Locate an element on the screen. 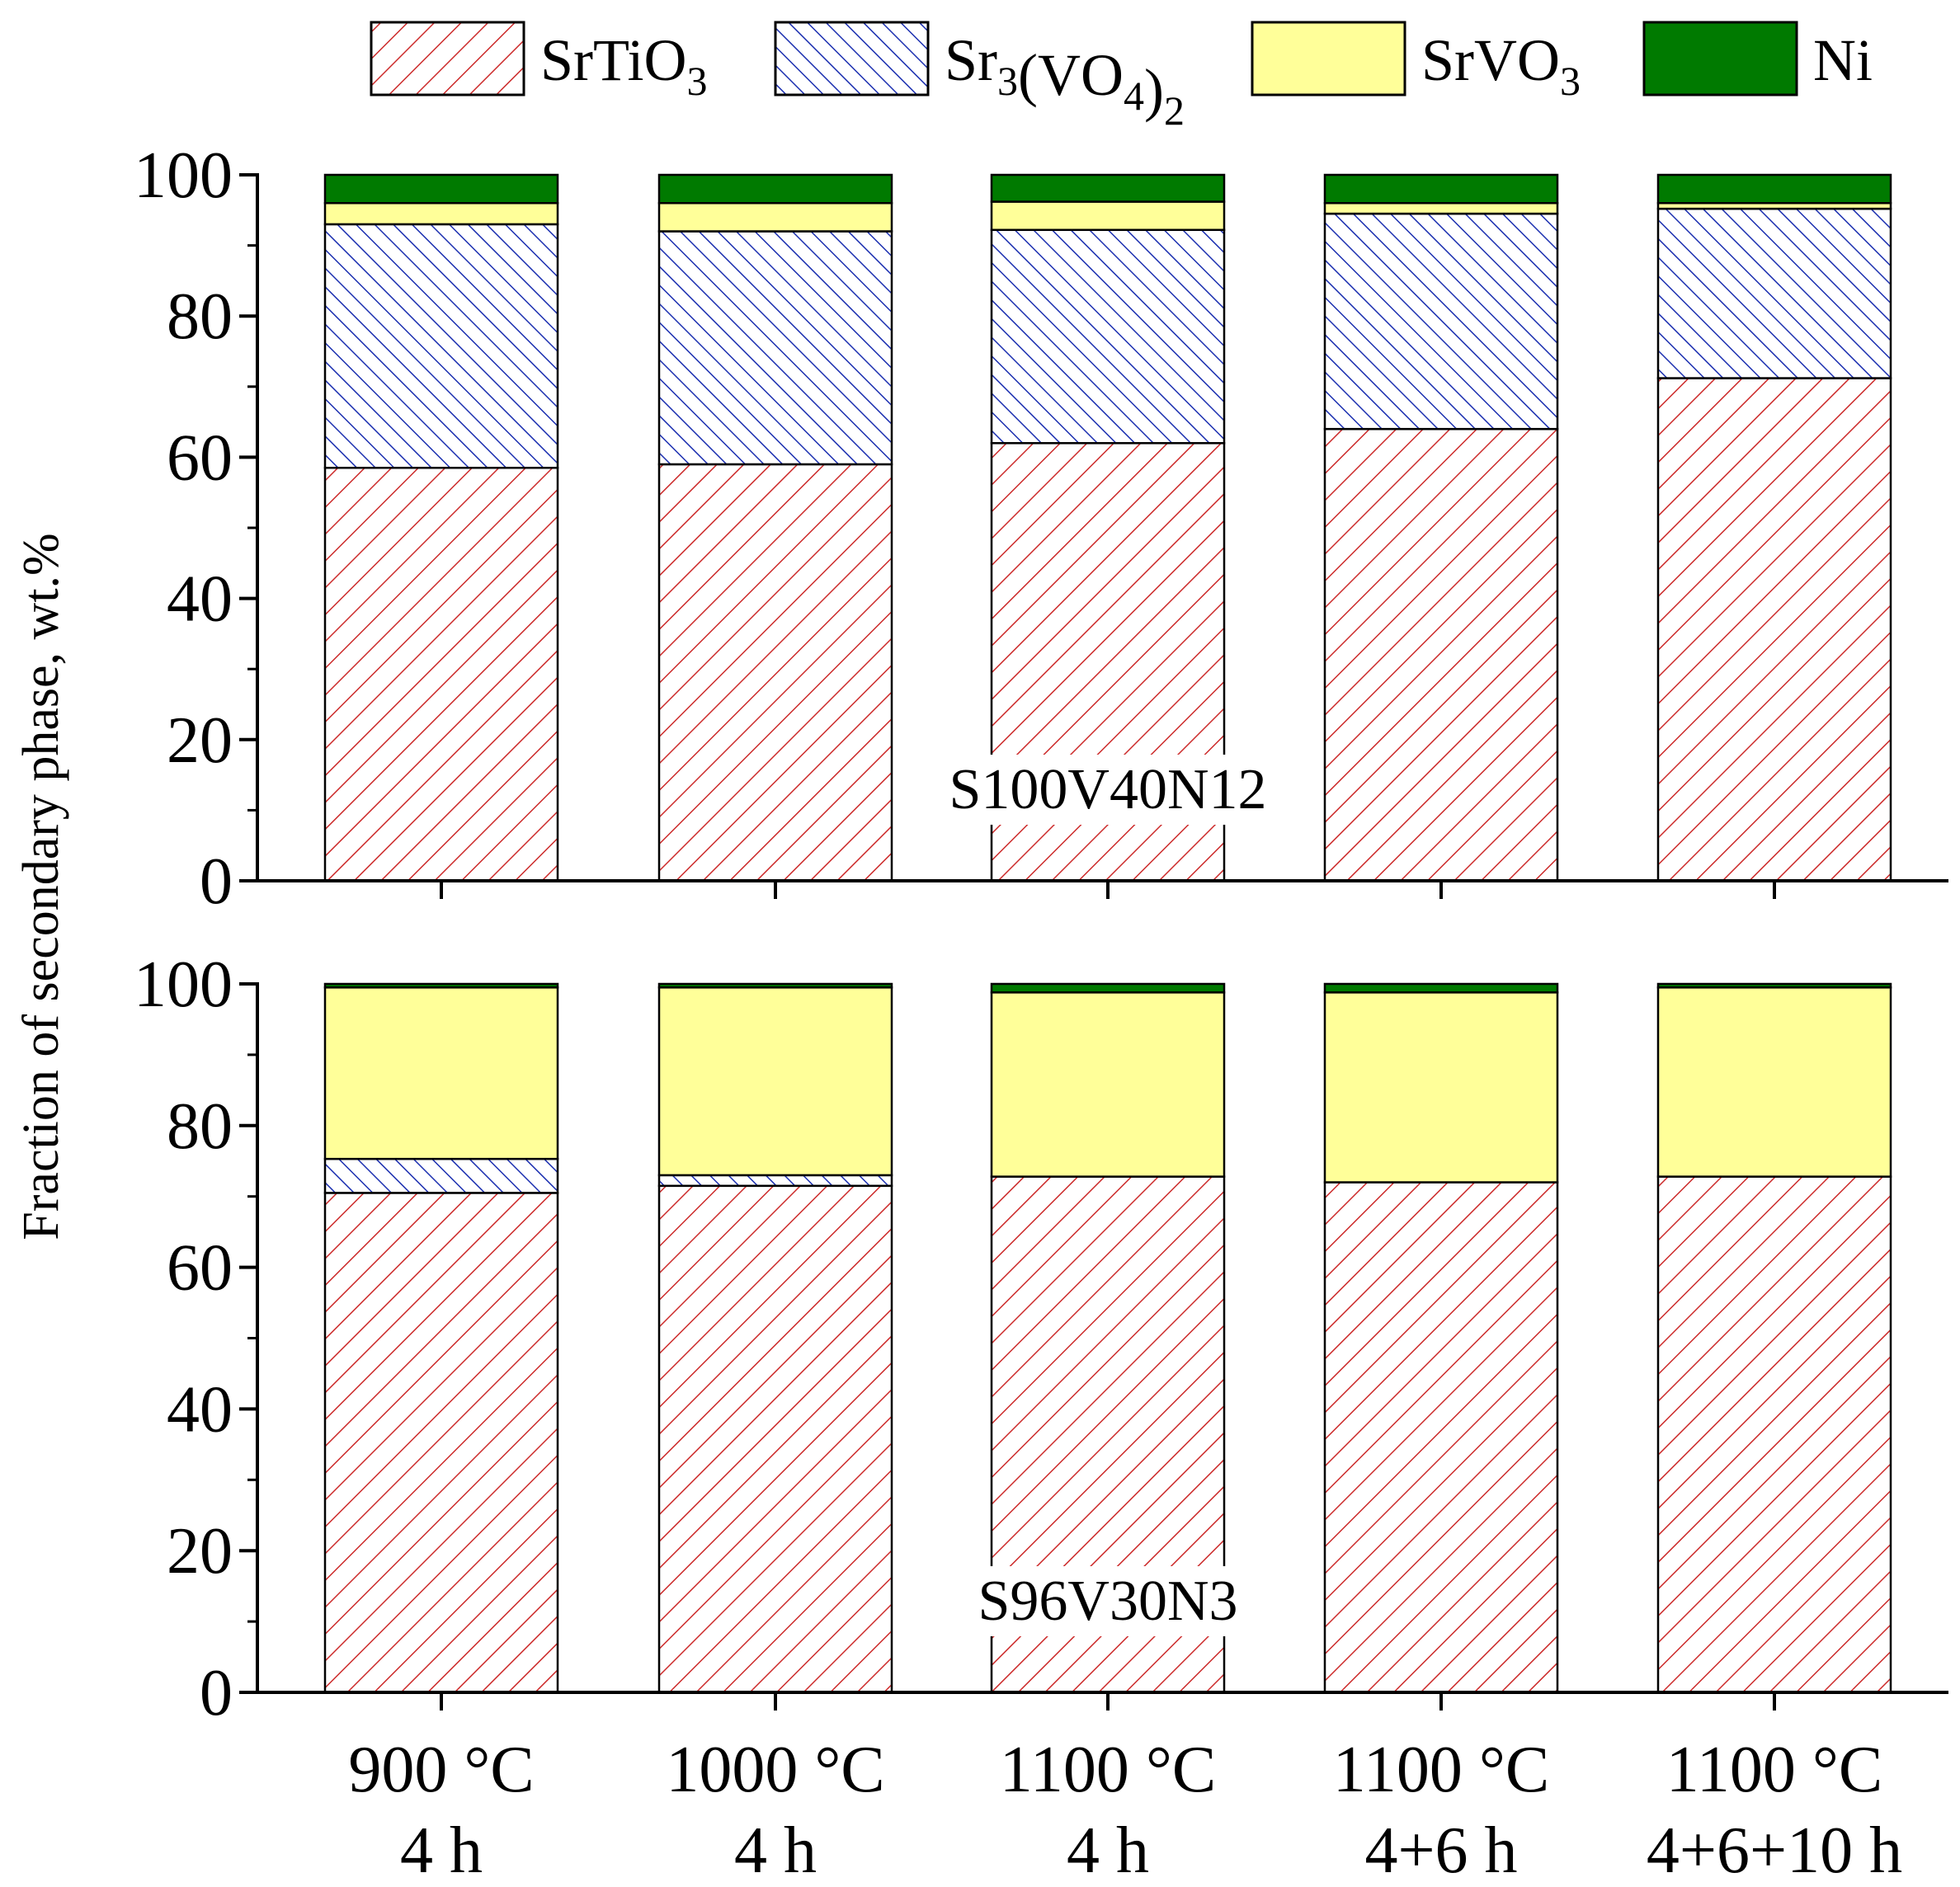 Image resolution: width=1960 pixels, height=1887 pixels. sample-label: S96V30N3 is located at coordinates (1108, 1601).